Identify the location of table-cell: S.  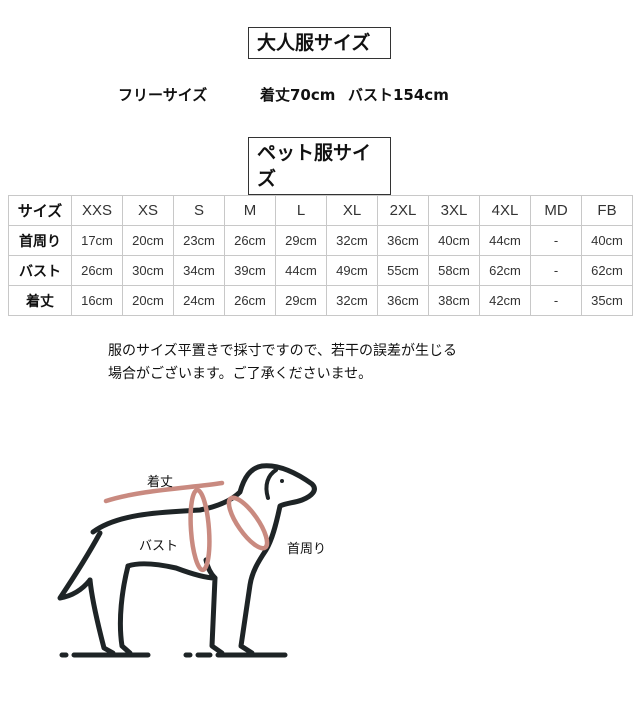
(199, 210).